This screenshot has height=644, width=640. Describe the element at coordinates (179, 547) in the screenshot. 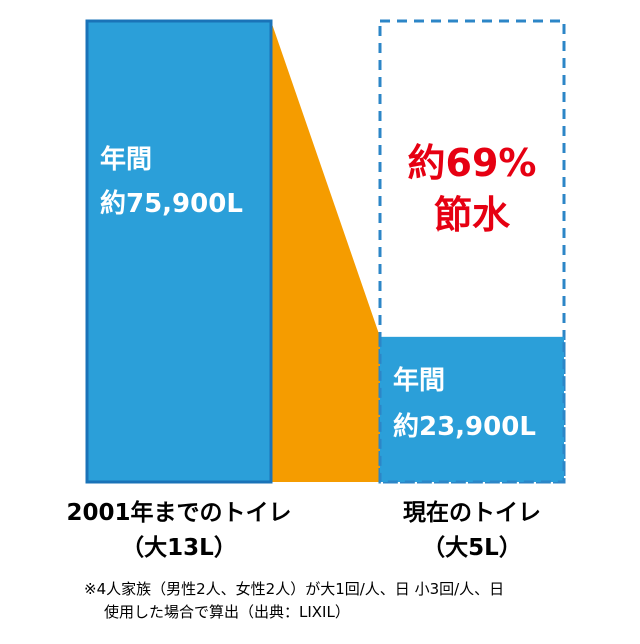

I see `category-note-2001: （大13L）` at that location.